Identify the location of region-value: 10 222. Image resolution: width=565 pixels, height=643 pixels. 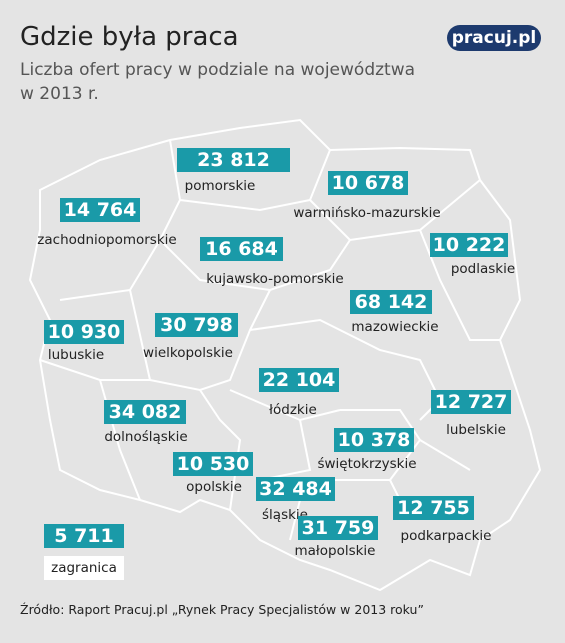
(469, 245).